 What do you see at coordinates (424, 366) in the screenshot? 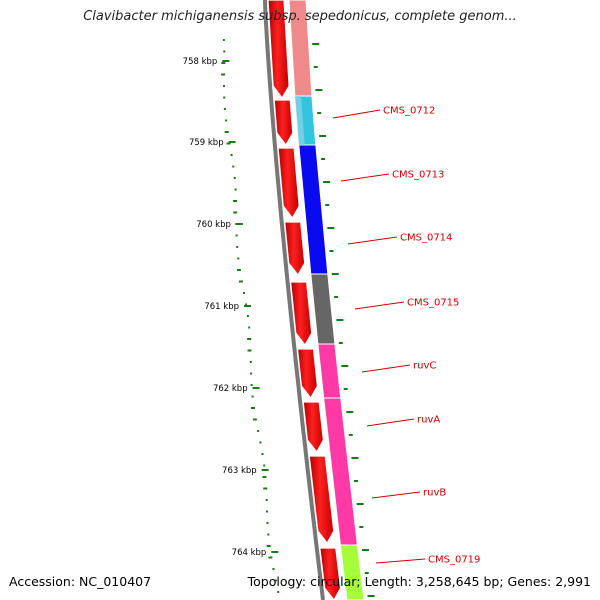
I see `gene-label-ruvC: ruvC` at bounding box center [424, 366].